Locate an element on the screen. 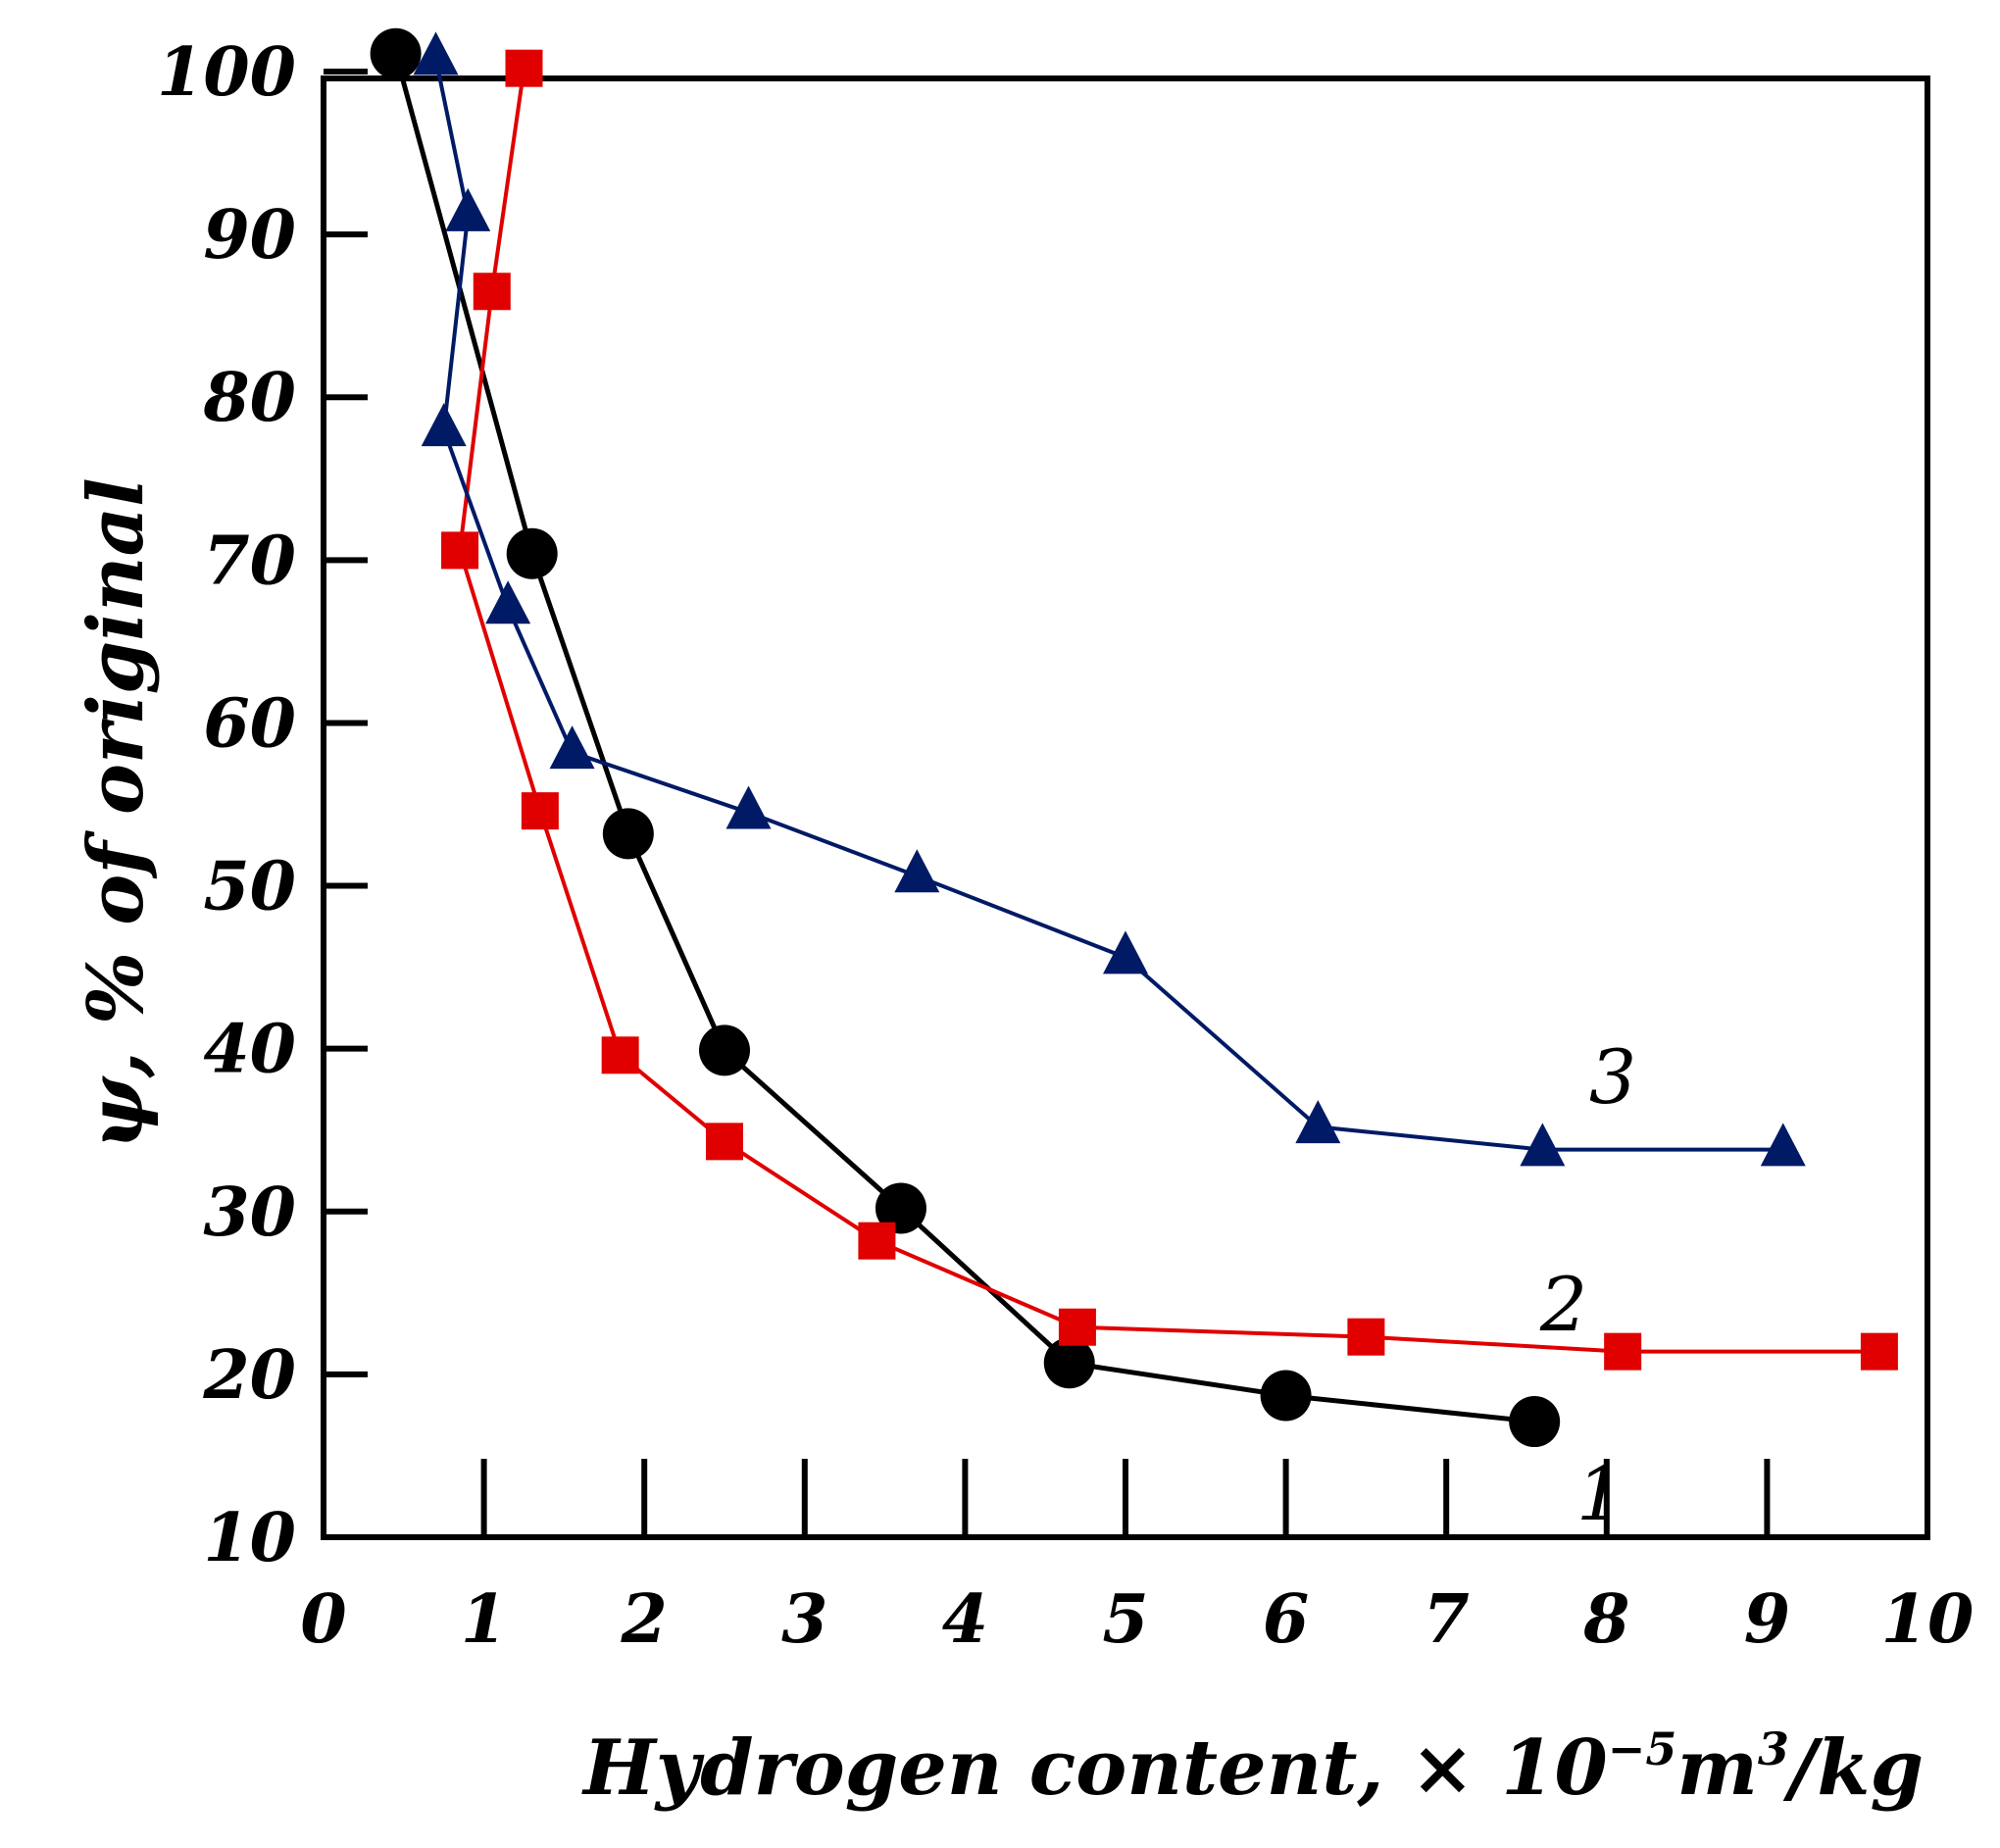 The image size is (2000, 1848). y-axis-label: ψ, % of original is located at coordinates (116, 813).